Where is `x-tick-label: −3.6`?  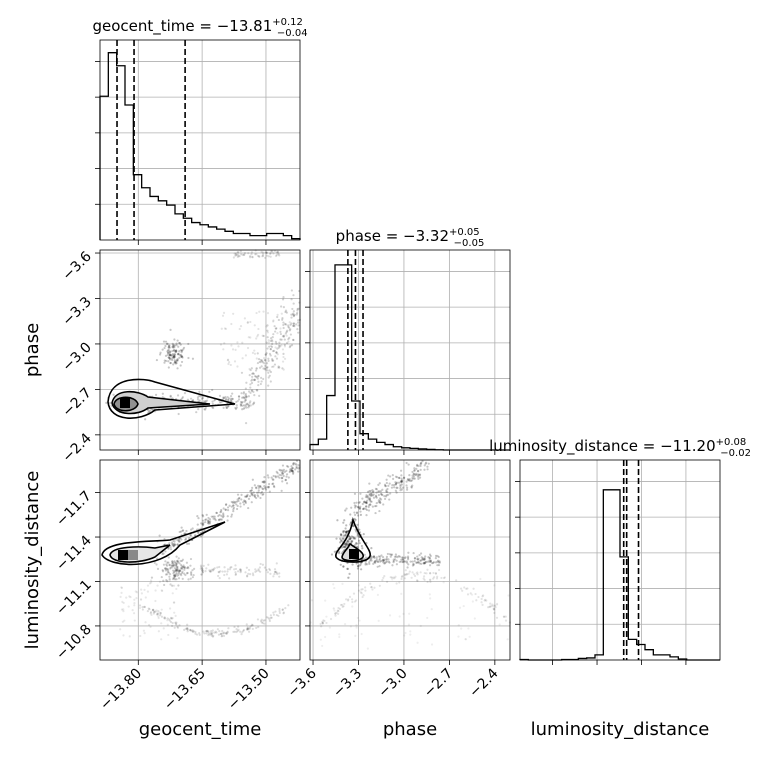
x-tick-label: −3.6 is located at coordinates (302, 682).